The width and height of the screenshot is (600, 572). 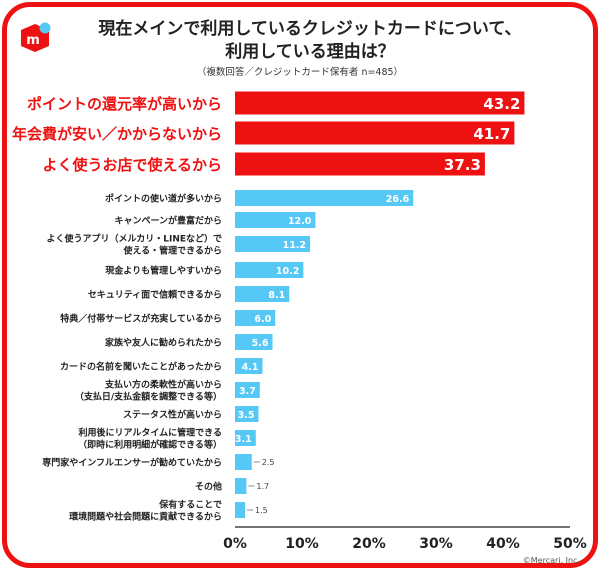 What do you see at coordinates (300, 221) in the screenshot?
I see `value-label: 12.0` at bounding box center [300, 221].